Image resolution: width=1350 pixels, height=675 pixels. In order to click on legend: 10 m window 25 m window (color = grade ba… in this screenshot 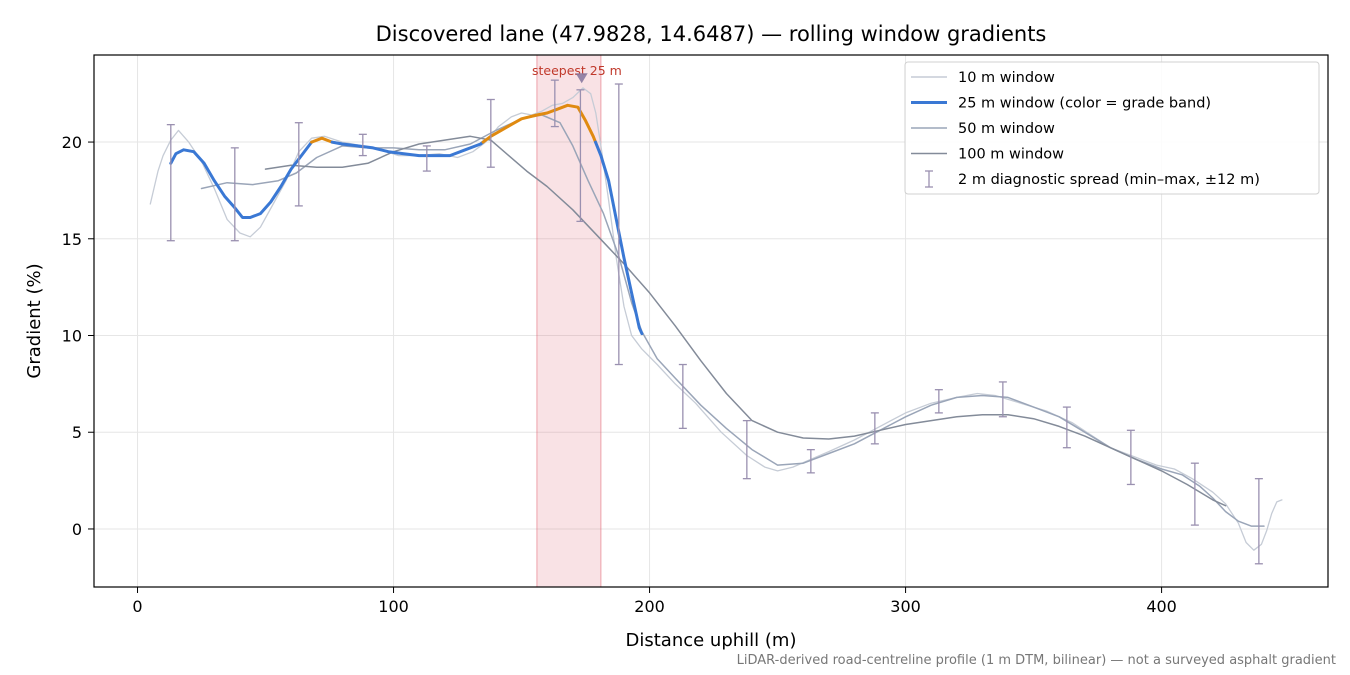, I will do `click(1112, 128)`.